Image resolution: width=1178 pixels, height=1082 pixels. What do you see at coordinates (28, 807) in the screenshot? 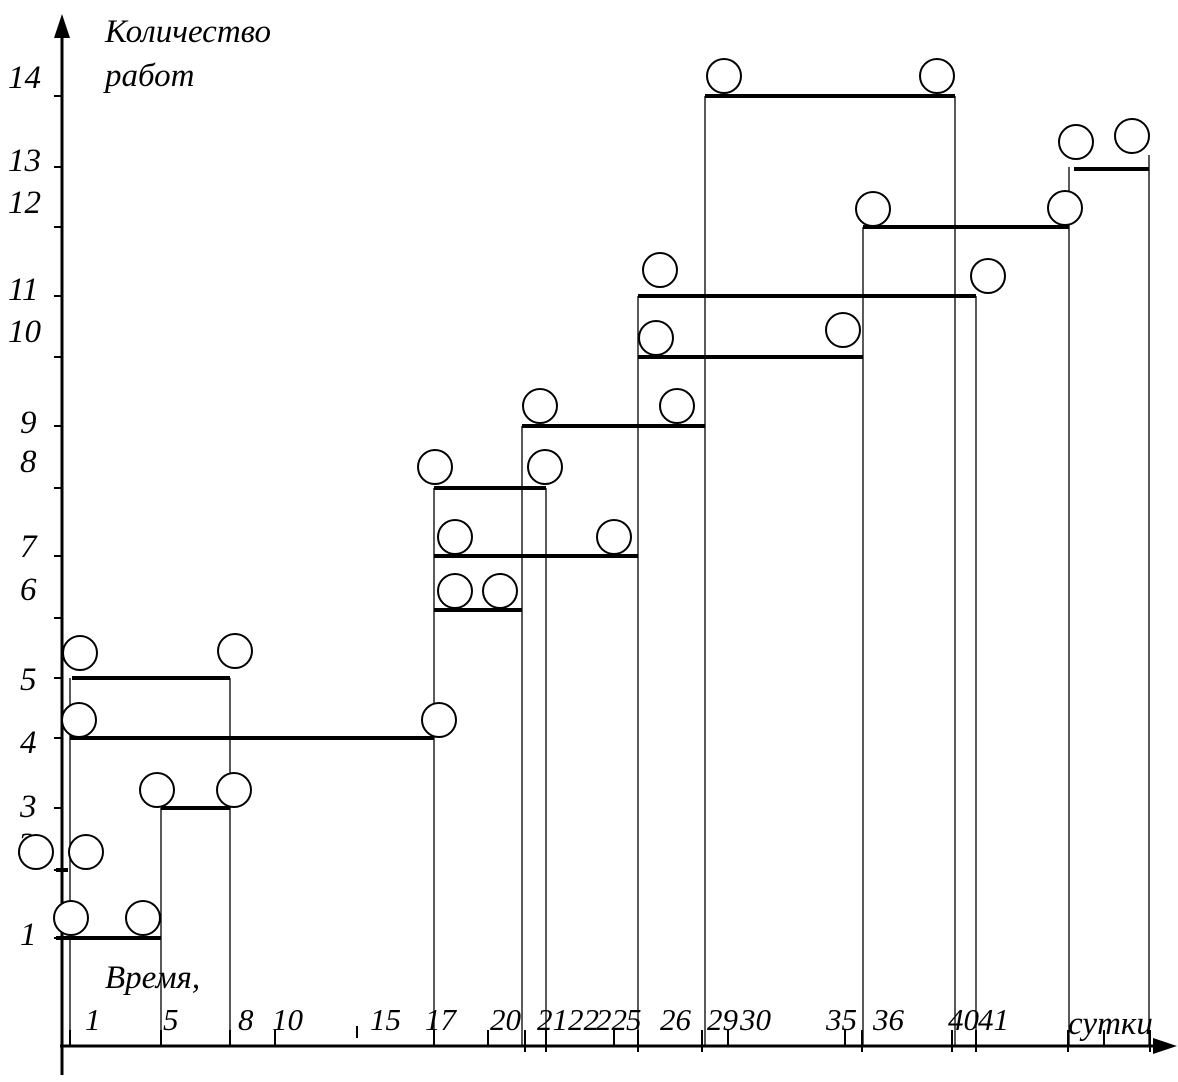
I see `y-label-3: 3` at bounding box center [28, 807].